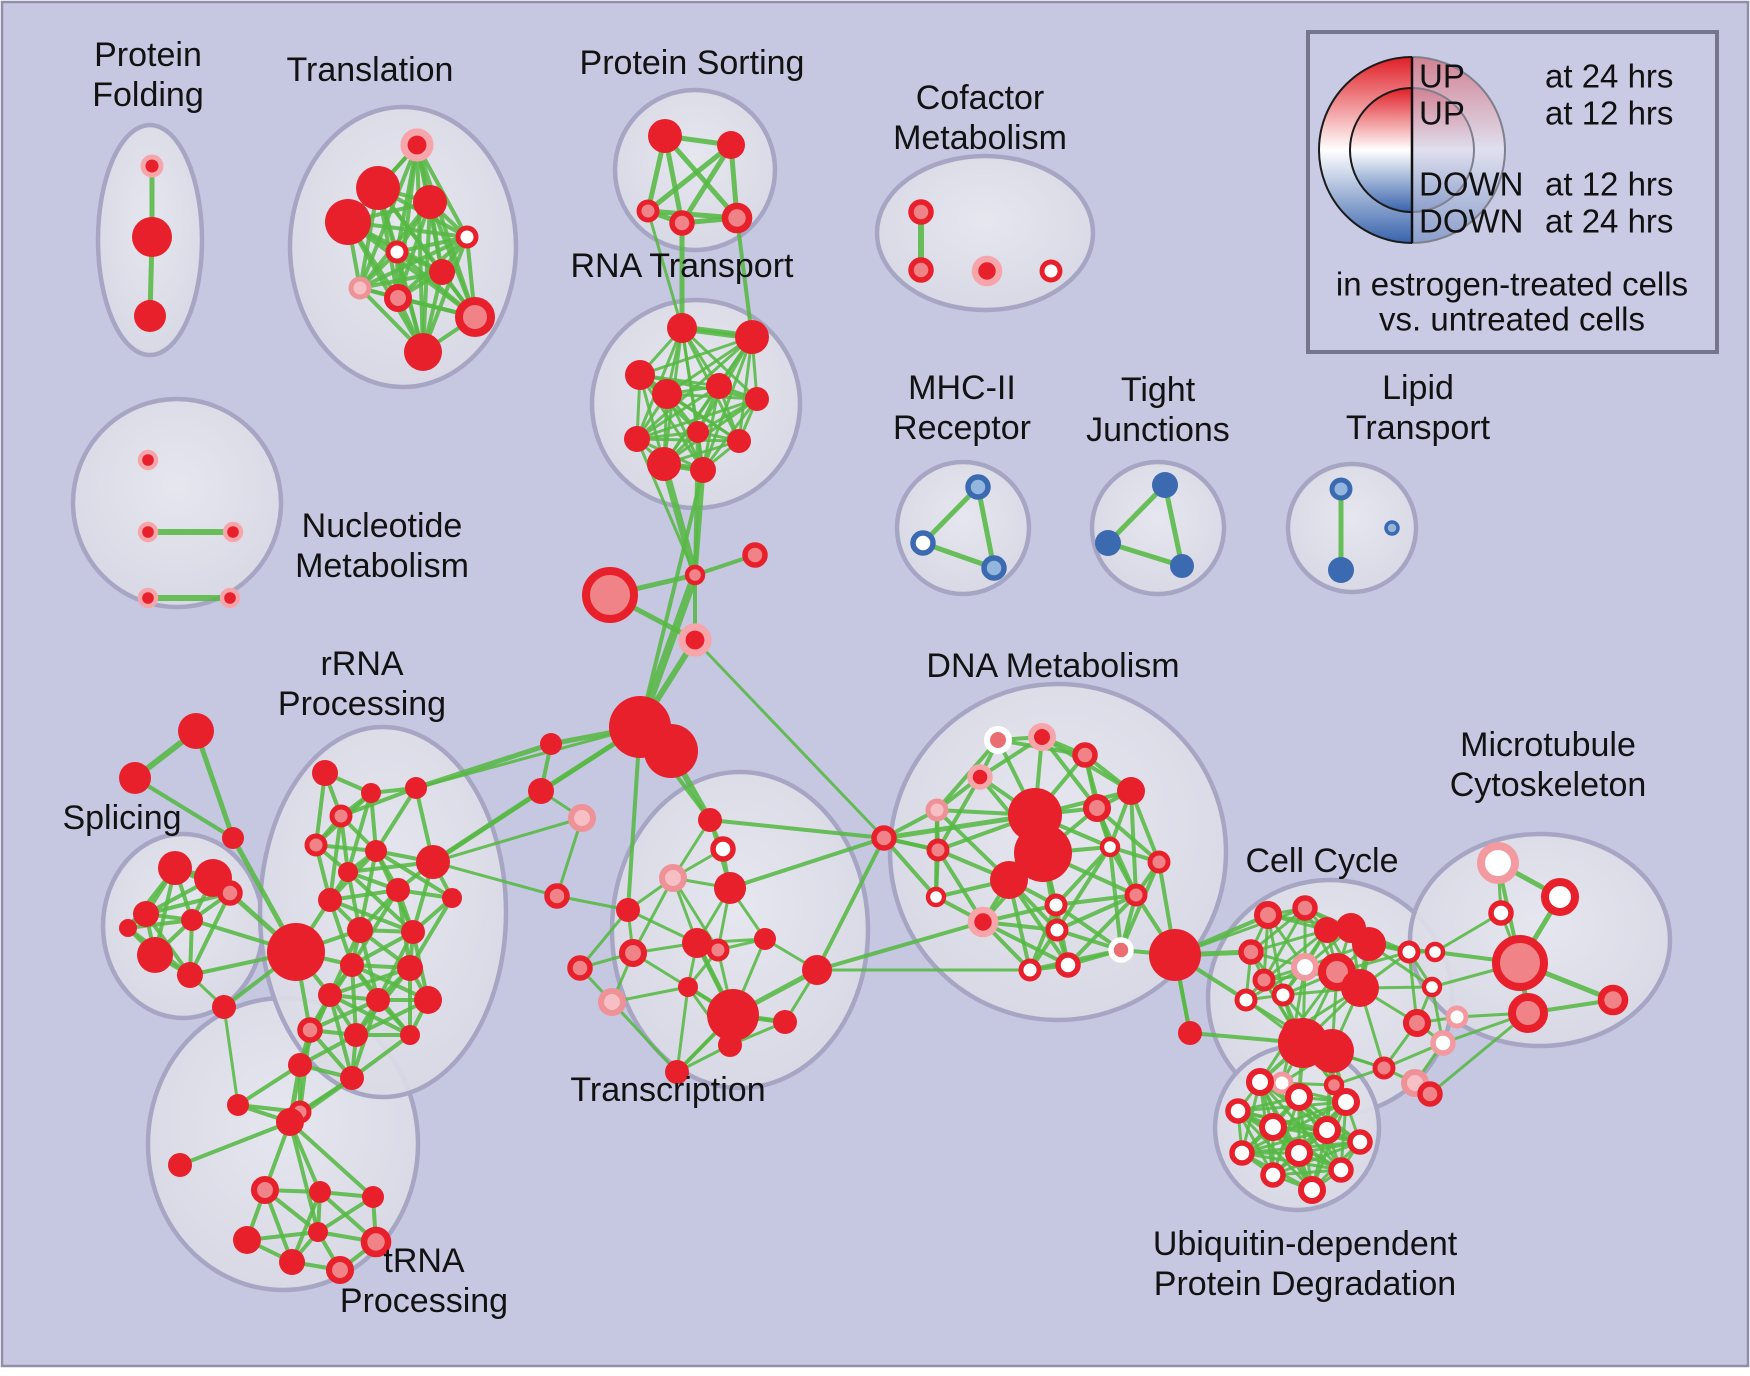 This screenshot has height=1376, width=1750. Describe the element at coordinates (1609, 76) in the screenshot. I see `legend-time-label: at 24 hrs` at that location.